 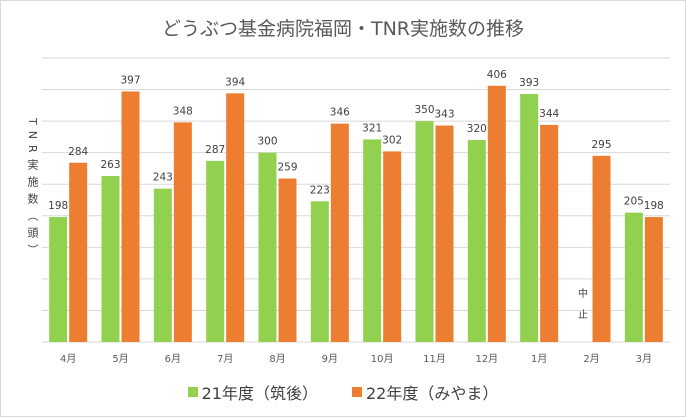 What do you see at coordinates (601, 145) in the screenshot?
I see `data-label: 295` at bounding box center [601, 145].